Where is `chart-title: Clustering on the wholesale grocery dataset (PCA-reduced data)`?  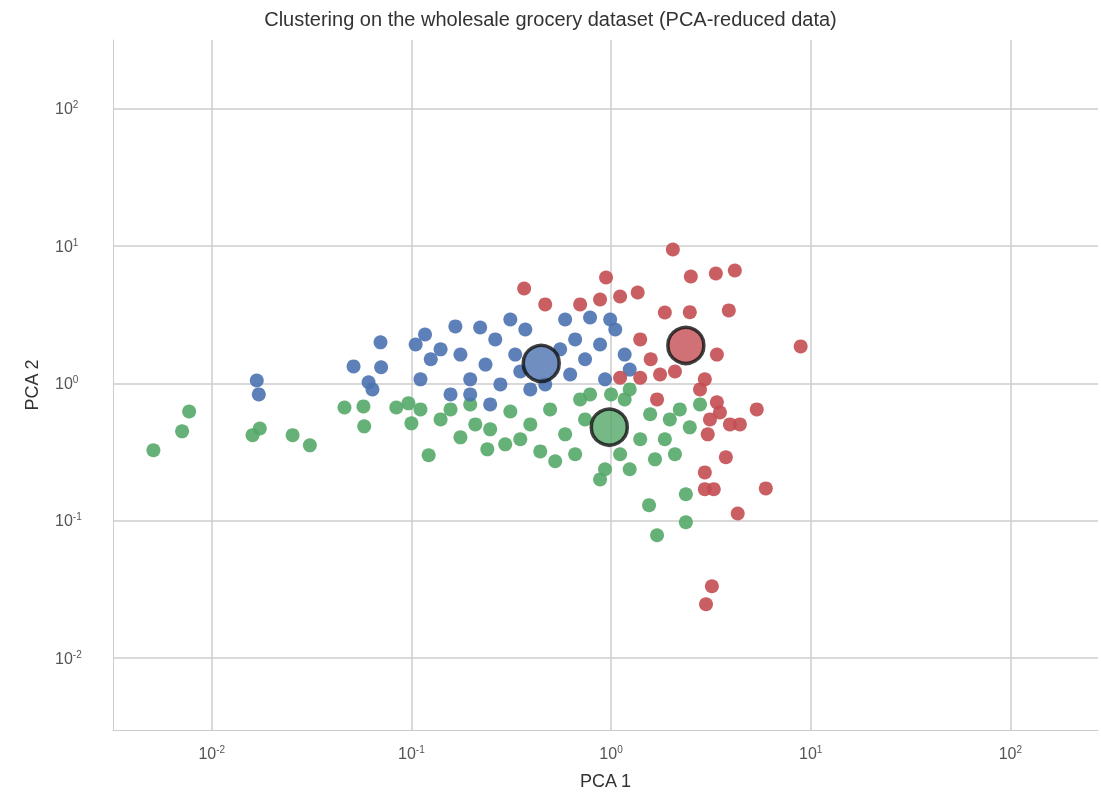
chart-title: Clustering on the wholesale grocery dataset (PCA-reduced data) is located at coordinates (550, 19).